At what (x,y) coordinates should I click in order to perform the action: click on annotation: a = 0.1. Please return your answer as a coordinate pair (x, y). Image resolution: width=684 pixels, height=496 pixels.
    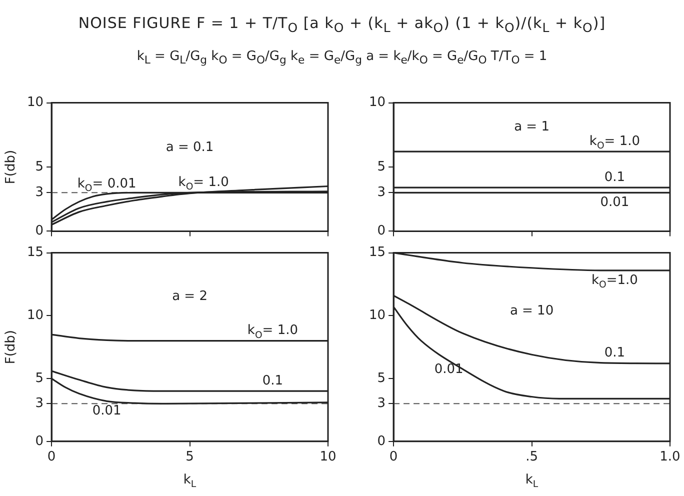
    Looking at the image, I should click on (190, 148).